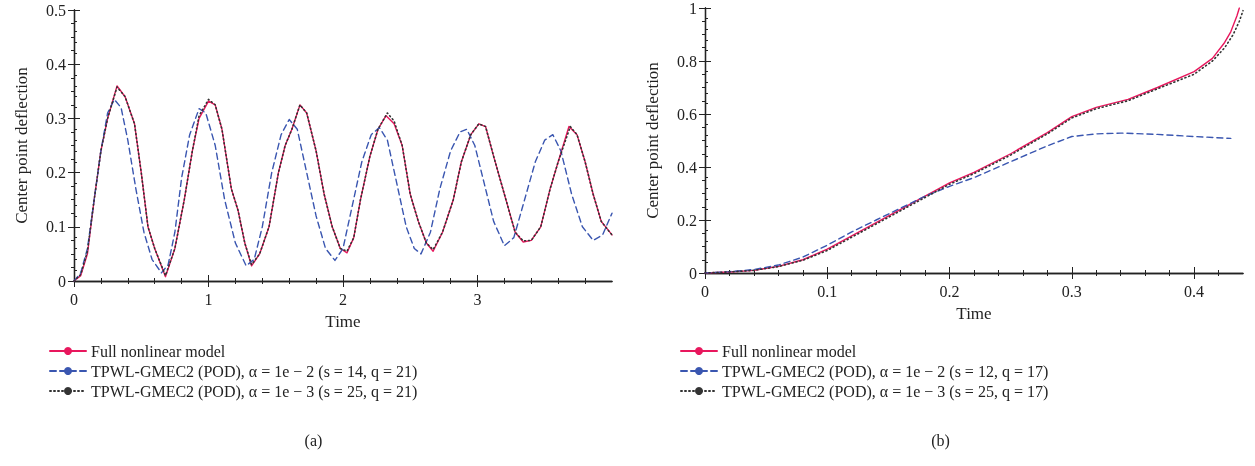 This screenshot has height=466, width=1255. Describe the element at coordinates (254, 371) in the screenshot. I see `legend-label: TPWL-GMEC2 (POD), α = 1e − 2 (s = 14, q = 21)` at that location.